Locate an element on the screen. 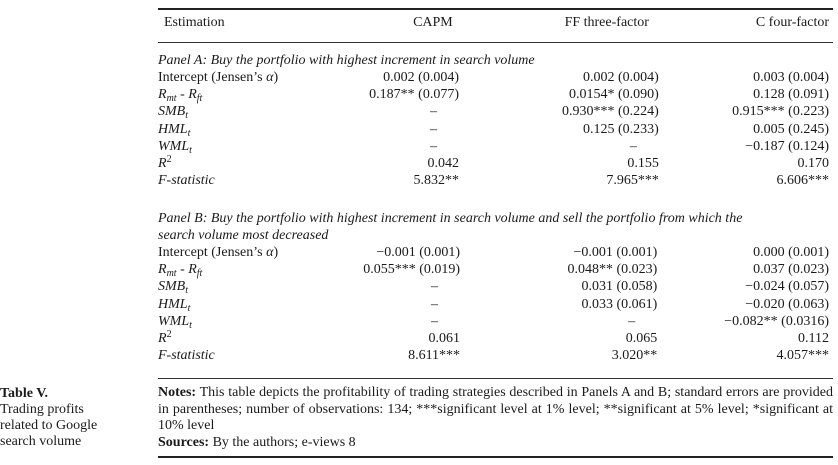 The height and width of the screenshot is (465, 838). panel-a-cell-ff3: 0.155 is located at coordinates (643, 164).